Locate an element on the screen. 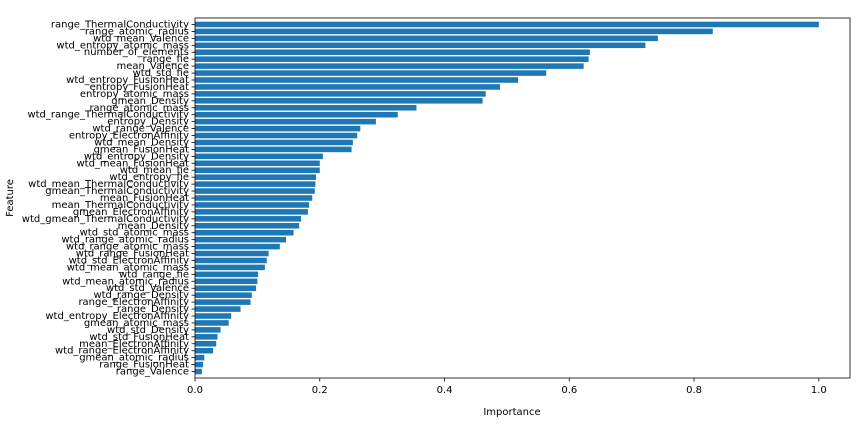  y-tick-label: wtd_mean_fie is located at coordinates (154, 170).